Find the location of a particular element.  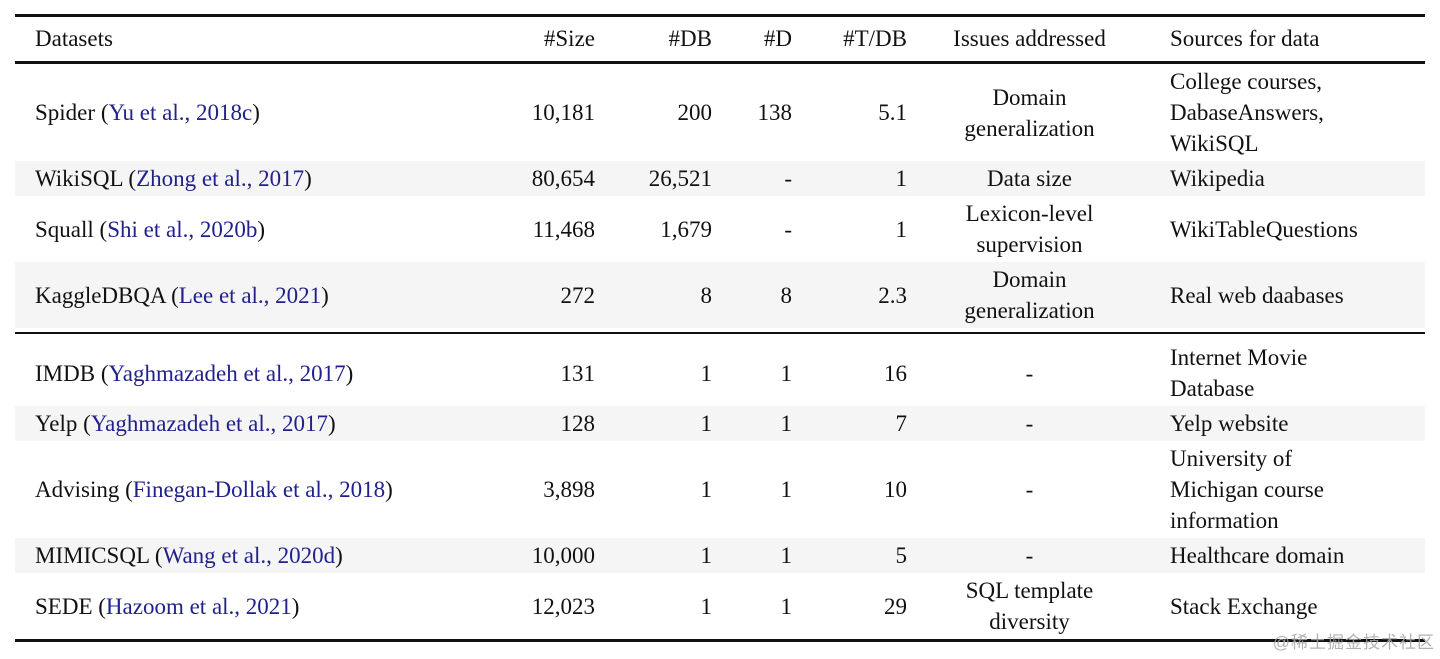

dataset-name: Spider is located at coordinates (65, 112).